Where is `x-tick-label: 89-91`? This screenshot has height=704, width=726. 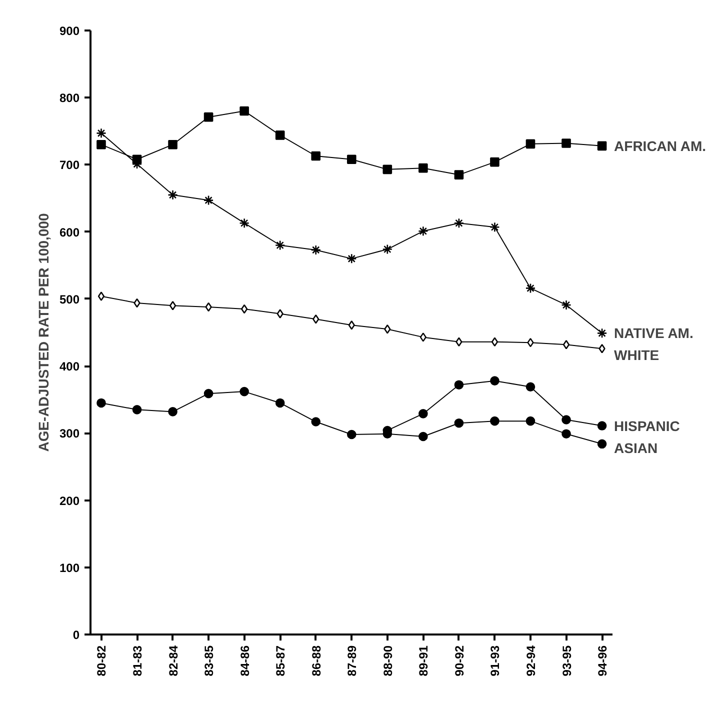
x-tick-label: 89-91 is located at coordinates (423, 660).